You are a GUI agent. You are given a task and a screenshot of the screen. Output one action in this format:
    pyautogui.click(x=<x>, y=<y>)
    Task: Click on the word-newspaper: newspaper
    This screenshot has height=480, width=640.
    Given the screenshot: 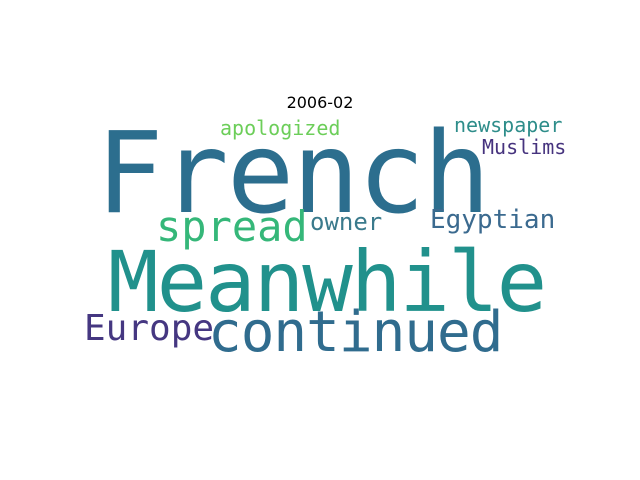 What is the action you would take?
    pyautogui.click(x=508, y=125)
    